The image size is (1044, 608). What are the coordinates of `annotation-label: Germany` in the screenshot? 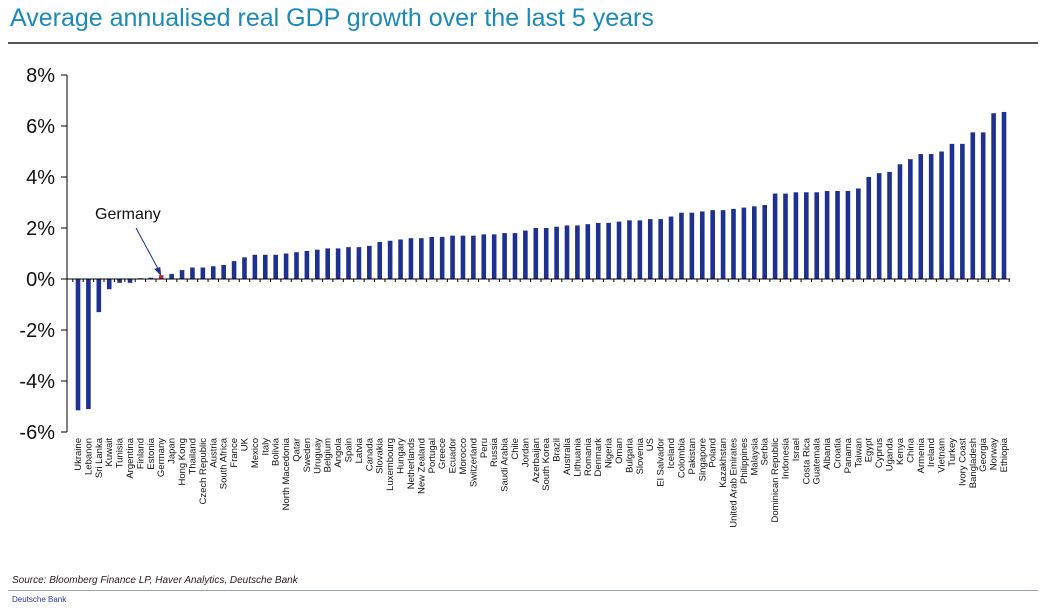 It's located at (128, 214).